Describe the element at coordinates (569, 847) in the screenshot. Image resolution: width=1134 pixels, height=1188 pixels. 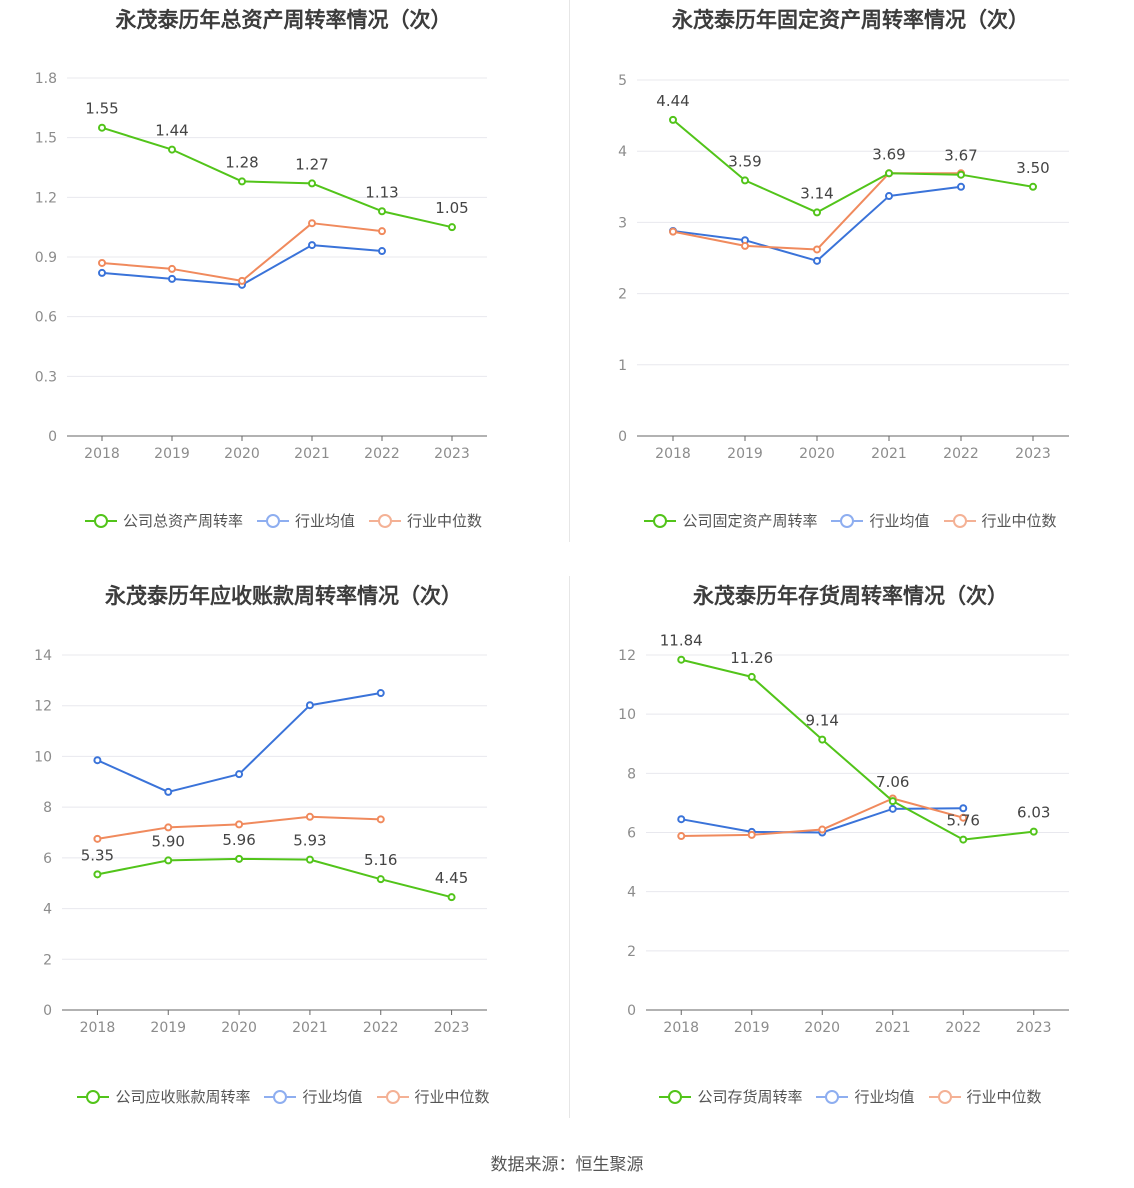
I see `panel-divider-bottom` at that location.